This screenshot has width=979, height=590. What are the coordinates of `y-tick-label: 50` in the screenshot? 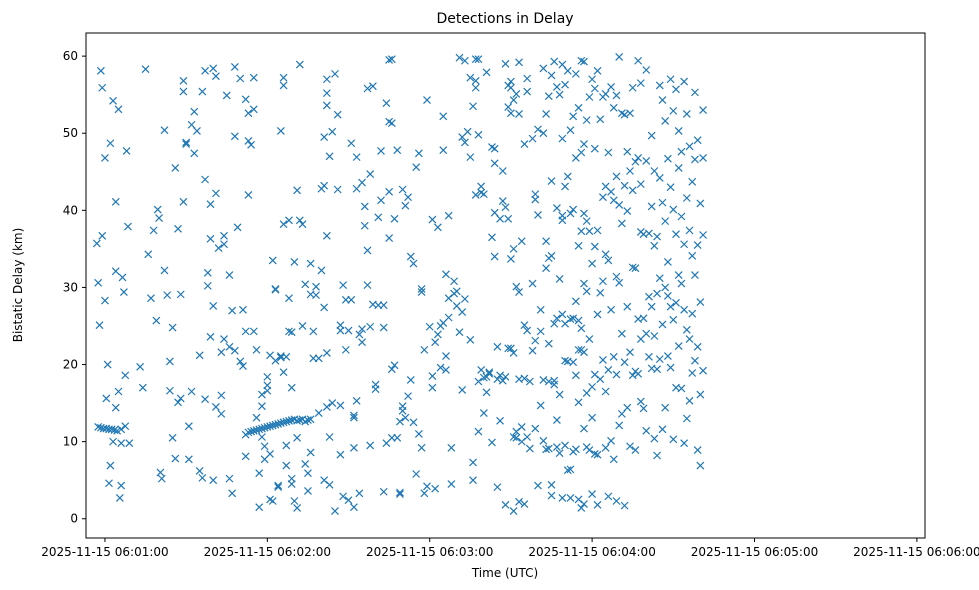 It's located at (70, 133).